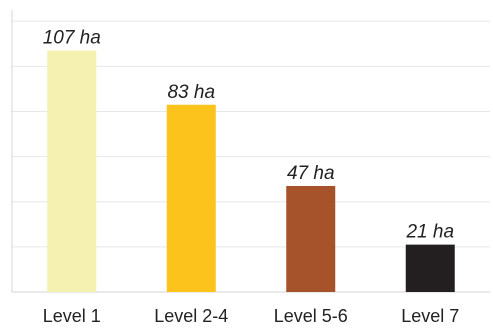  Describe the element at coordinates (72, 316) in the screenshot. I see `x-tick-label: Level 1` at that location.